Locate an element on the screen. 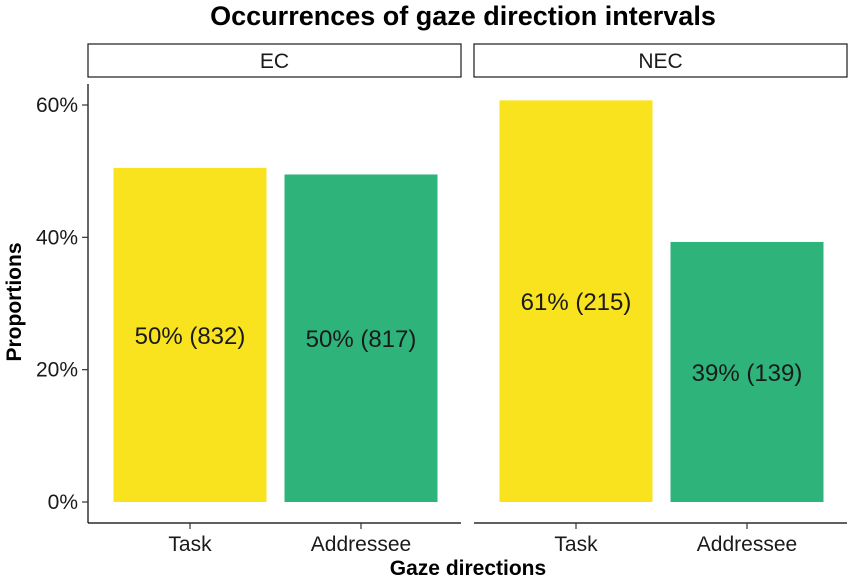  bar-data-label: 39% (139) is located at coordinates (747, 373).